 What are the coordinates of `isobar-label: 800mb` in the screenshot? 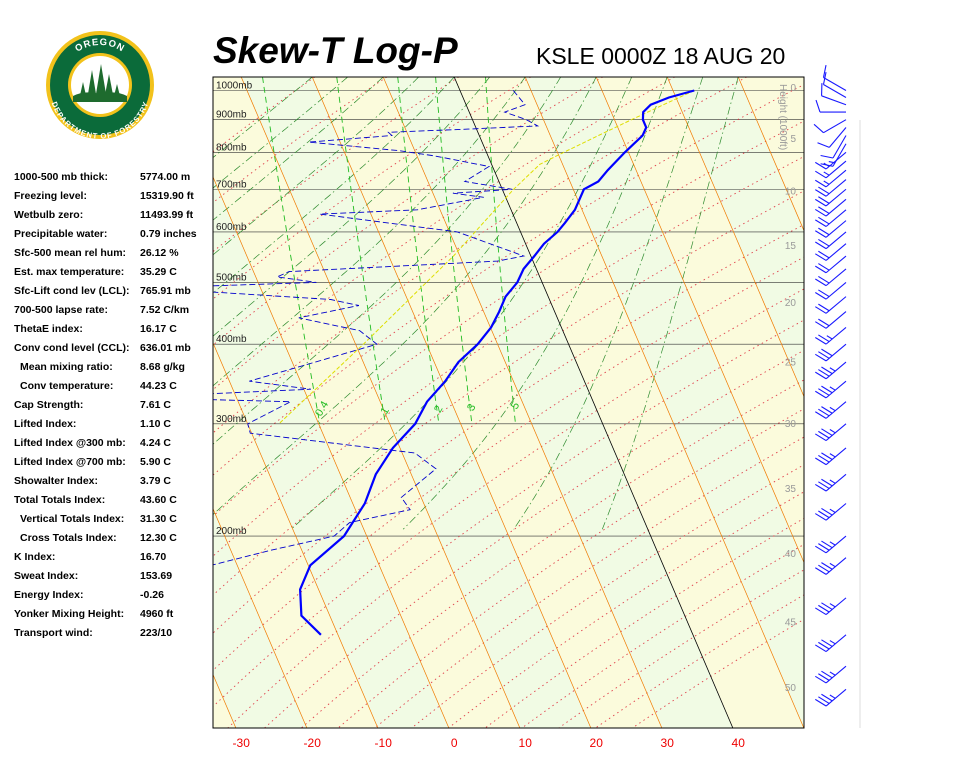 It's located at (231, 147).